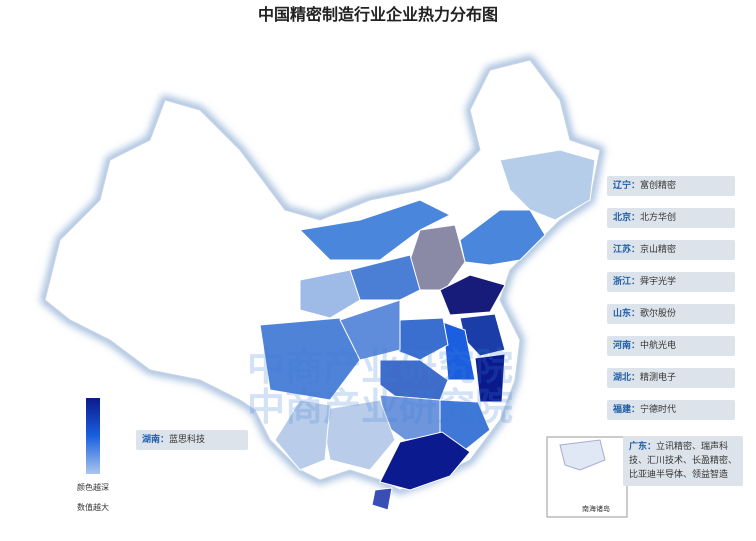 The width and height of the screenshot is (756, 541). I want to click on province: 河南：, so click(627, 346).